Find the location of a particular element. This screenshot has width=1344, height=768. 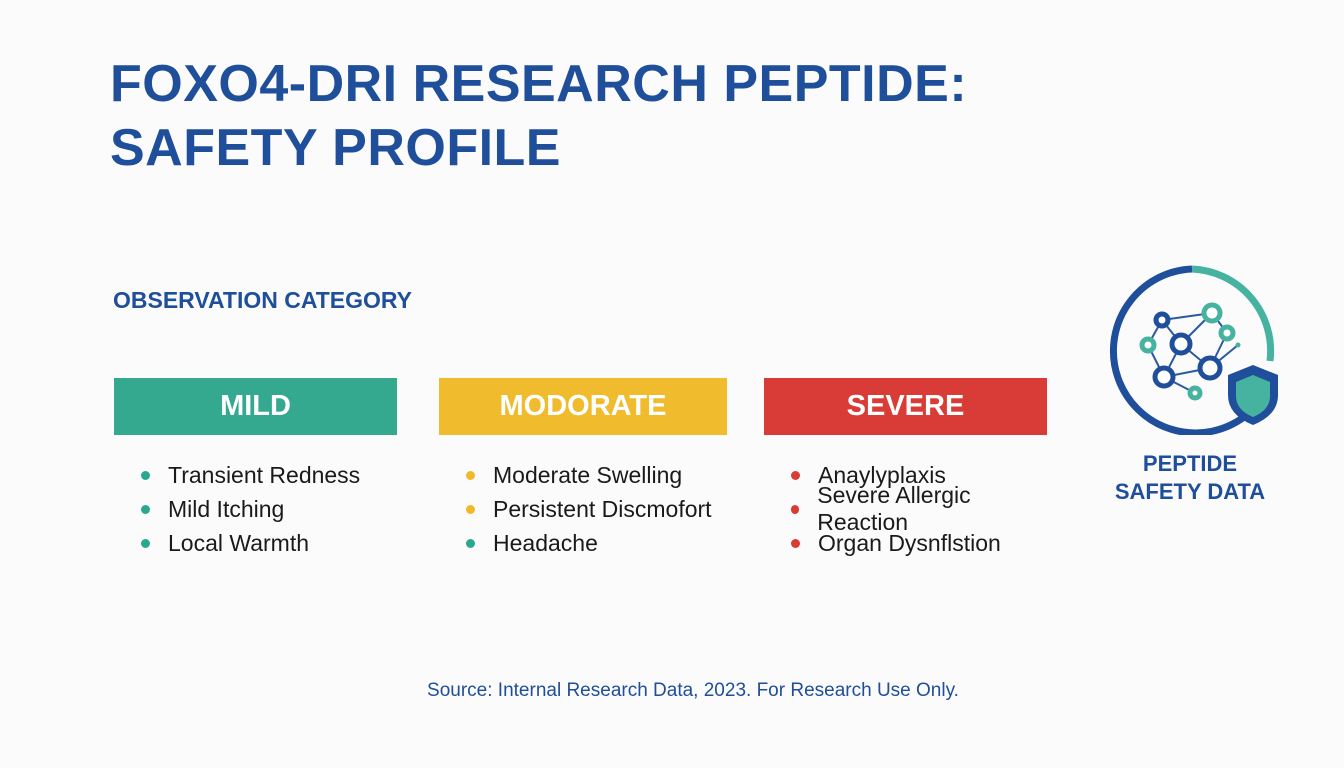

list-item: Persistent Discmofort is located at coordinates (583, 509).